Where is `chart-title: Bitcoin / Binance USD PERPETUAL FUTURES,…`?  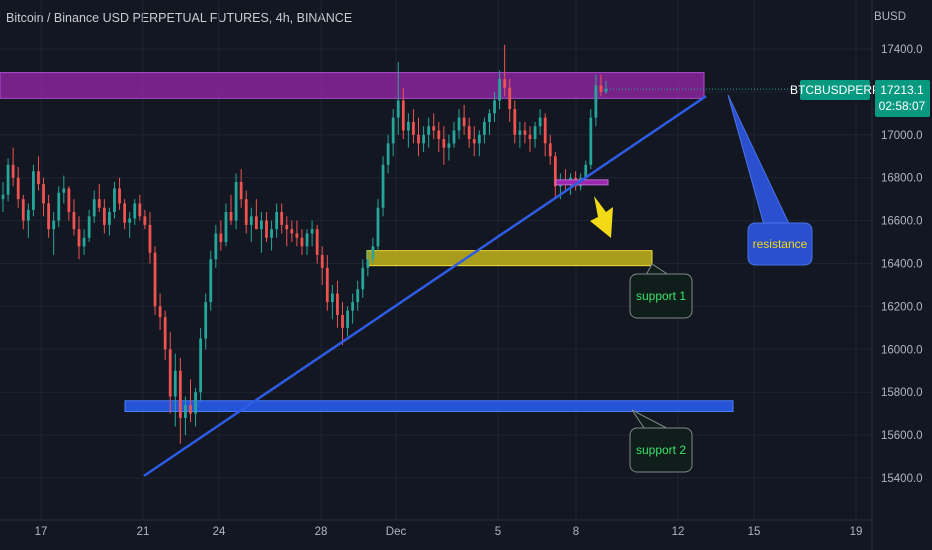
chart-title: Bitcoin / Binance USD PERPETUAL FUTURES,… is located at coordinates (179, 18).